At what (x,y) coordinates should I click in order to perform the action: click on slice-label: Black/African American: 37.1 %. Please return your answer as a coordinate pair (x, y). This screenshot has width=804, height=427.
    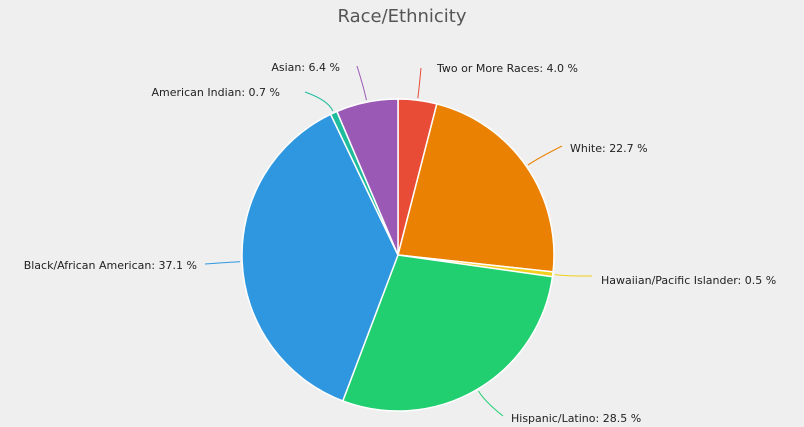
    Looking at the image, I should click on (110, 265).